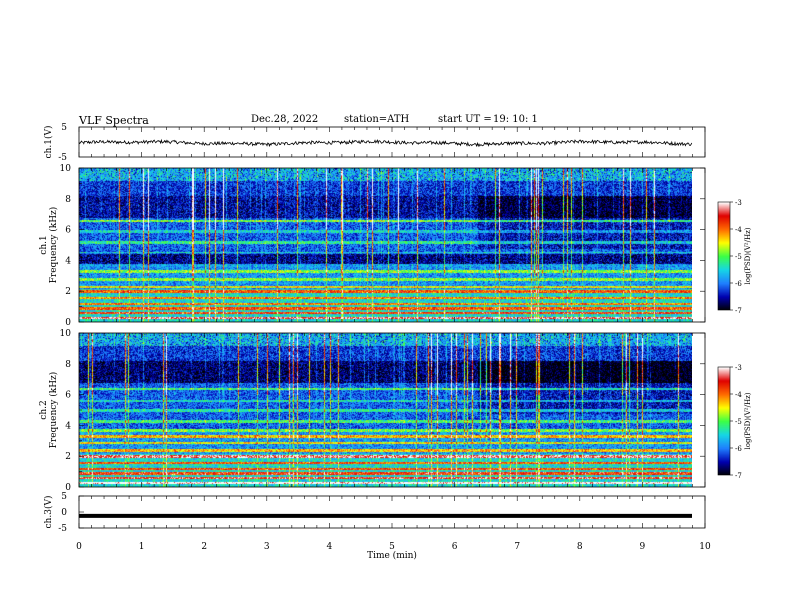  I want to click on ch3-y-tick-label: 0, so click(64, 513).